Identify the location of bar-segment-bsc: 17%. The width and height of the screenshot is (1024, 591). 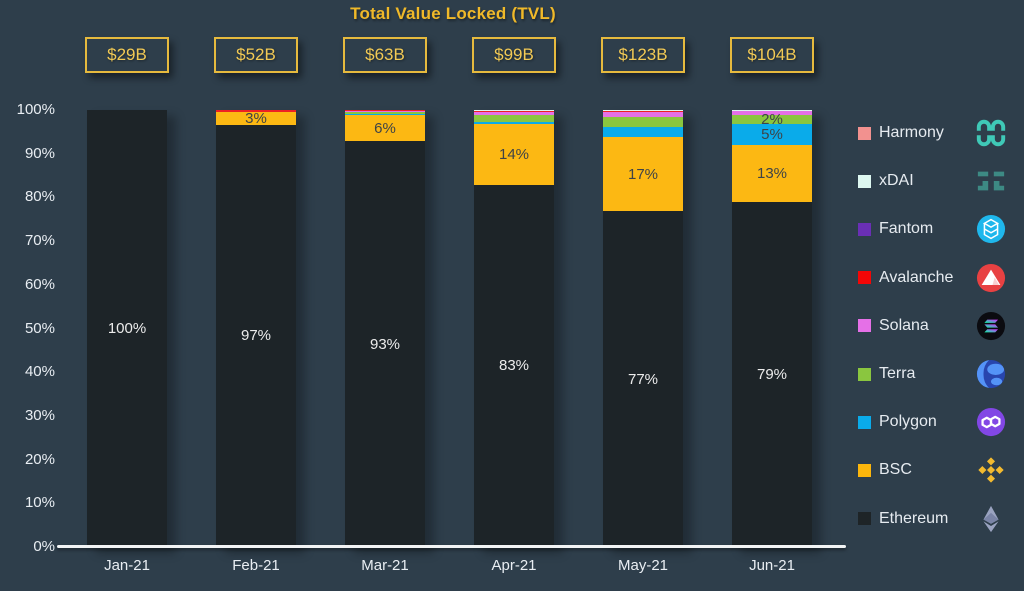
(643, 174).